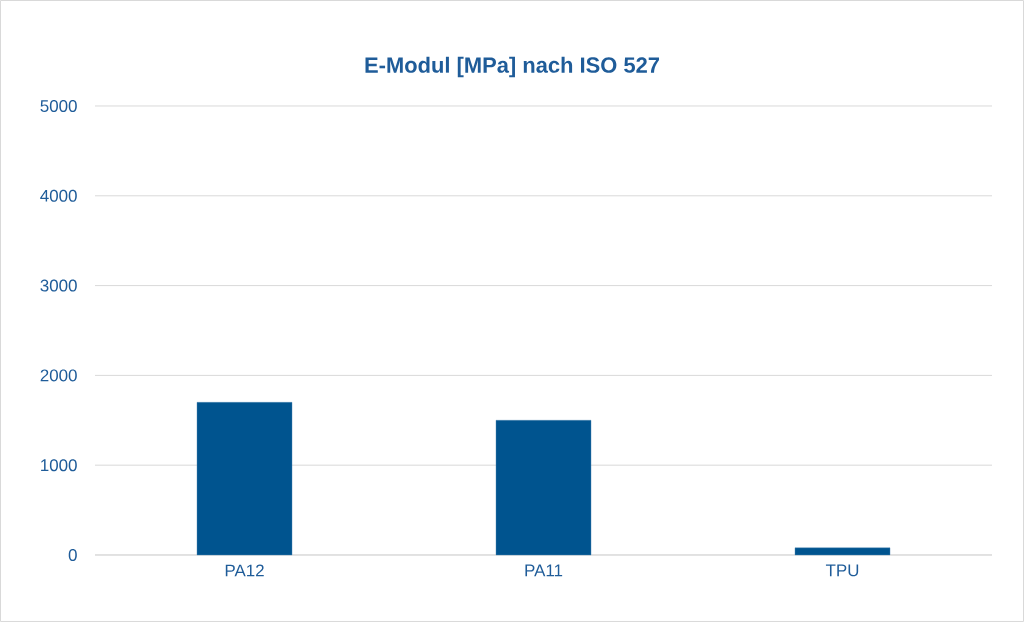 The image size is (1024, 622). What do you see at coordinates (58, 285) in the screenshot?
I see `y-tick-label: 3000` at bounding box center [58, 285].